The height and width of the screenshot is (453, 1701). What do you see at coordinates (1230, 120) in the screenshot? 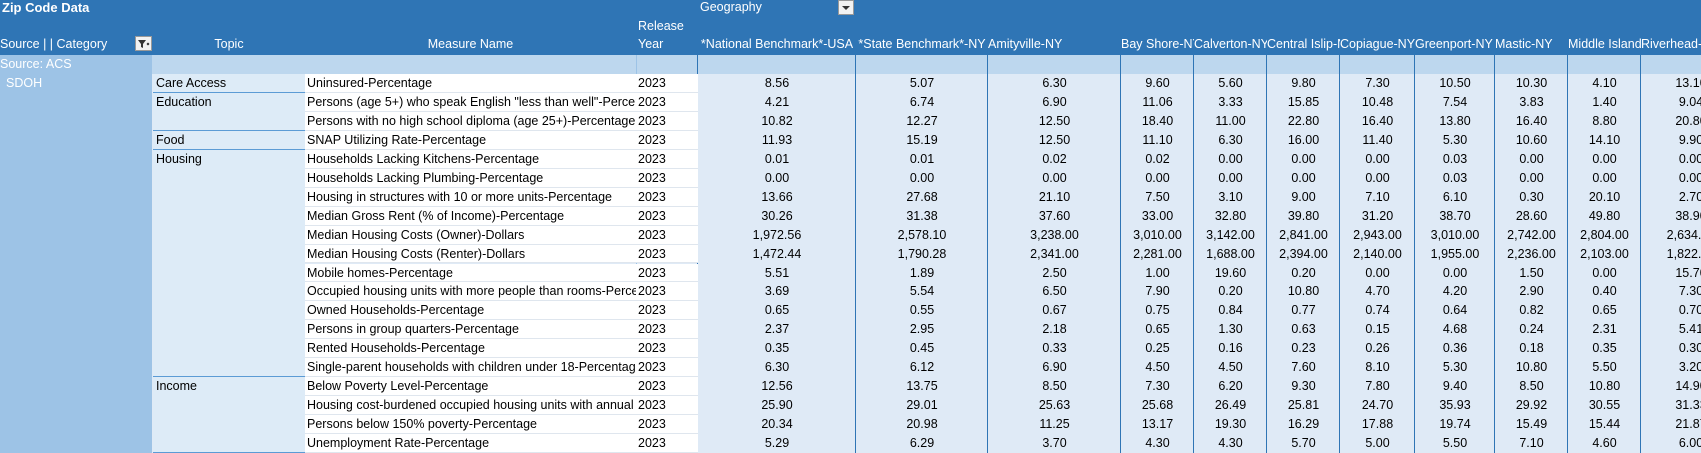
I see `value-cell: 11.00` at bounding box center [1230, 120].